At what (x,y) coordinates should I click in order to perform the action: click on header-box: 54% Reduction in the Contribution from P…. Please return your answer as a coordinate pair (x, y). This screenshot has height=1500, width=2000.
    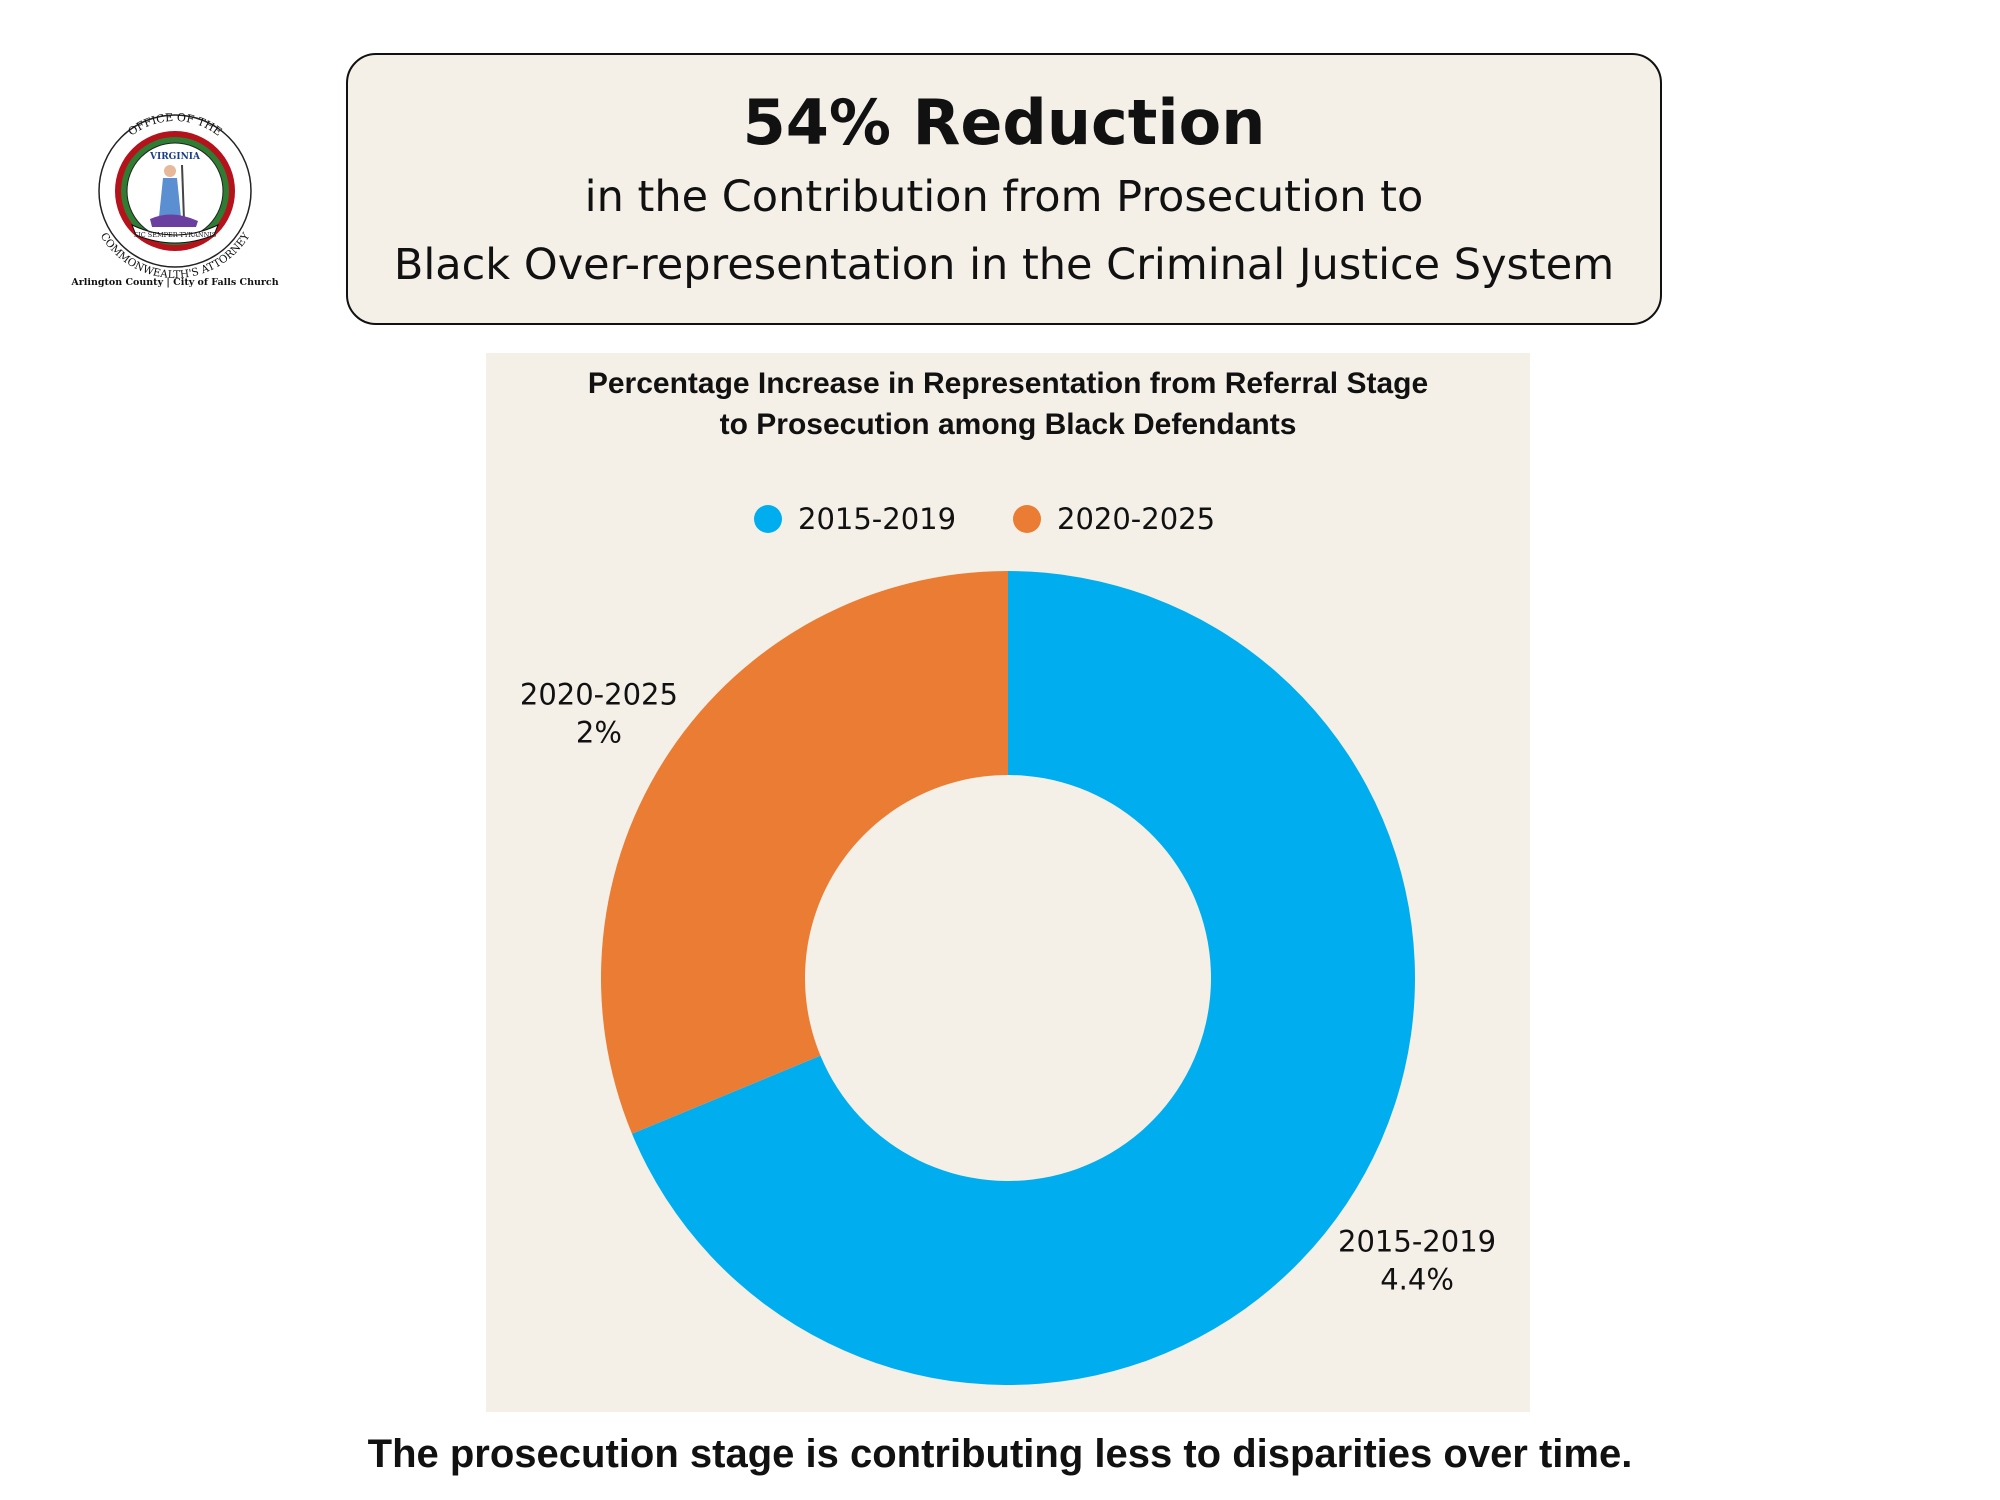
    Looking at the image, I should click on (1004, 189).